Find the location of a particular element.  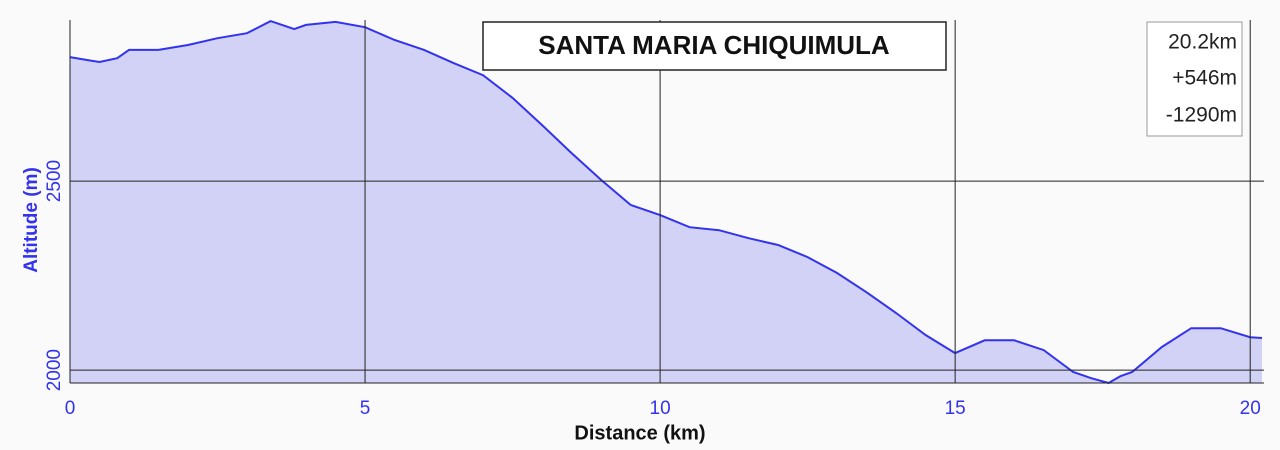

stat-loss: -1290m is located at coordinates (1201, 115).